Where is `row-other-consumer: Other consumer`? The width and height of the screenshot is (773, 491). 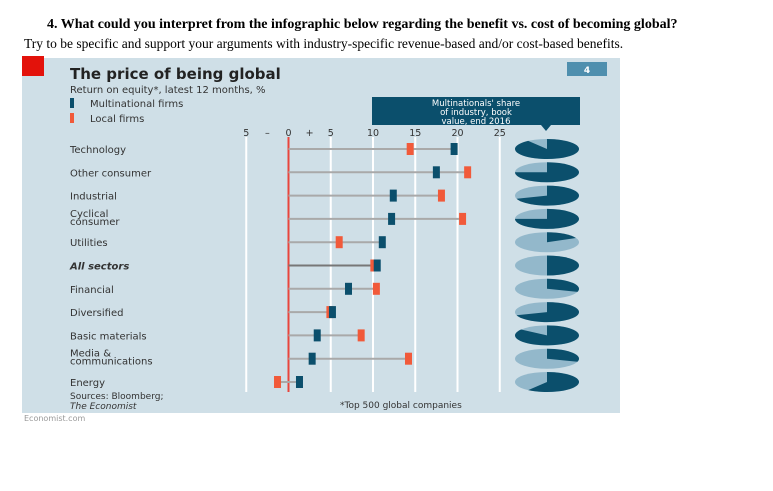 row-other-consumer: Other consumer is located at coordinates (324, 172).